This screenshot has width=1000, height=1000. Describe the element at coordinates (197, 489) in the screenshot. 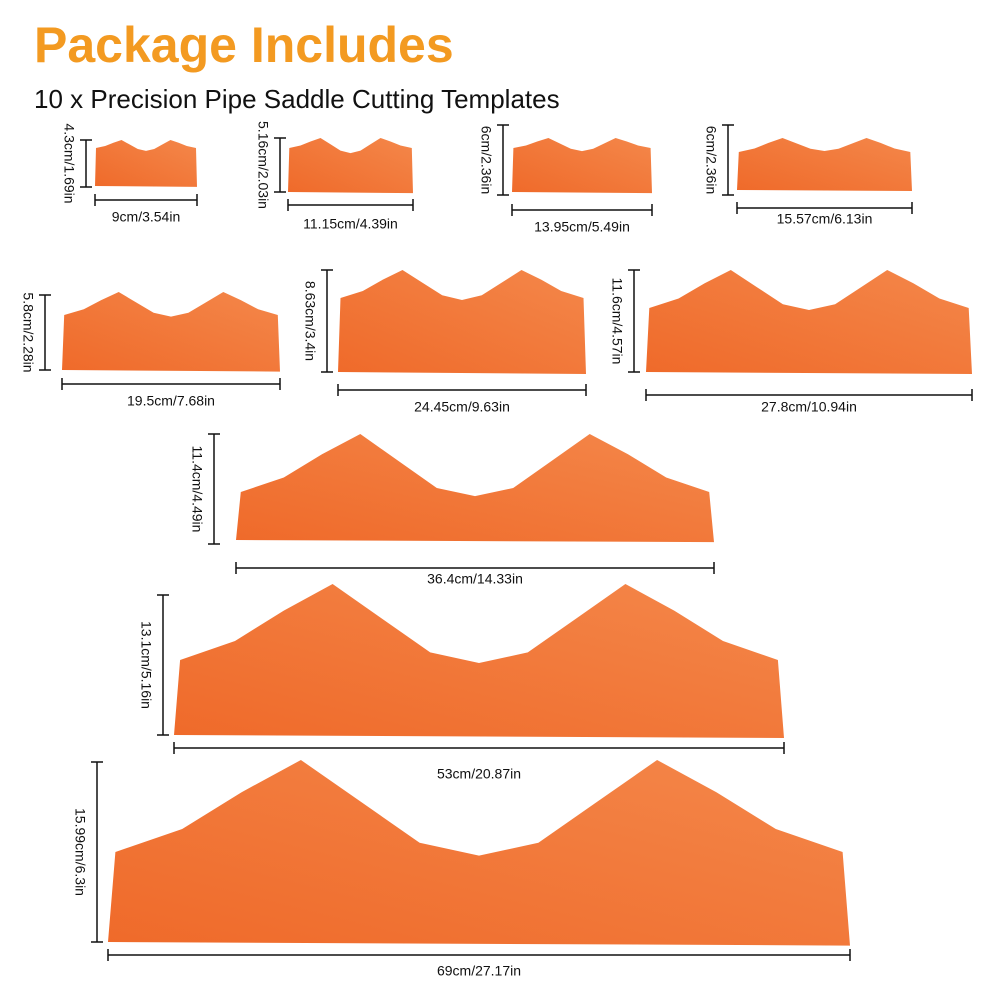

I see `height-label: 11.4cm/4.49in` at that location.